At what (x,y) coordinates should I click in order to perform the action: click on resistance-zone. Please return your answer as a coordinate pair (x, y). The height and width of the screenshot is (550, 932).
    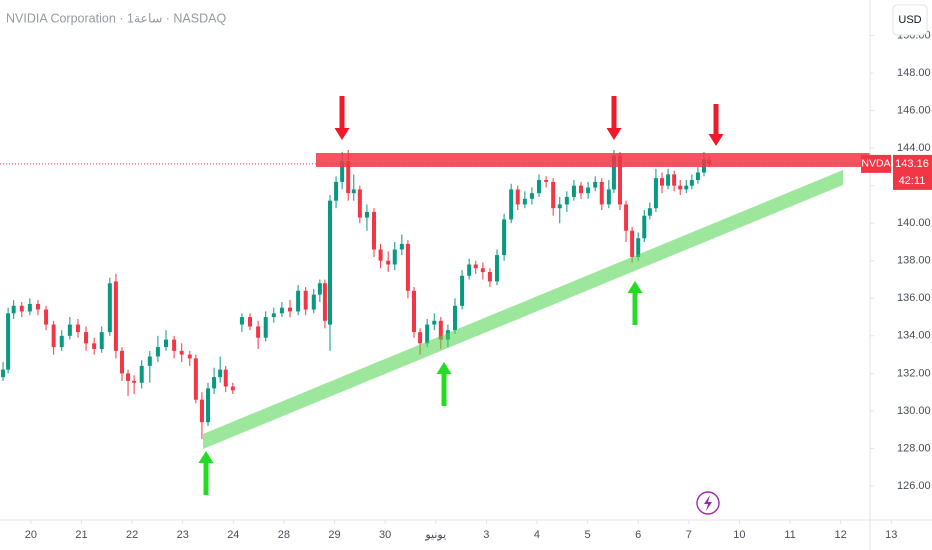
    Looking at the image, I should click on (593, 160).